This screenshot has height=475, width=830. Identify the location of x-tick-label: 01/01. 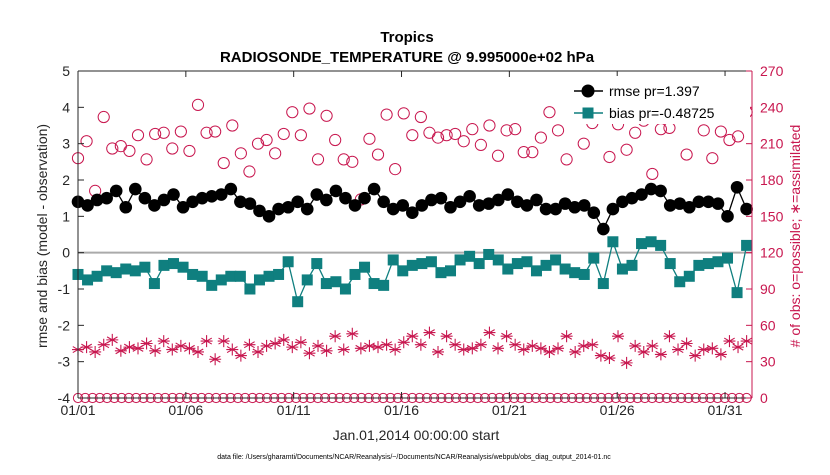
(77, 410).